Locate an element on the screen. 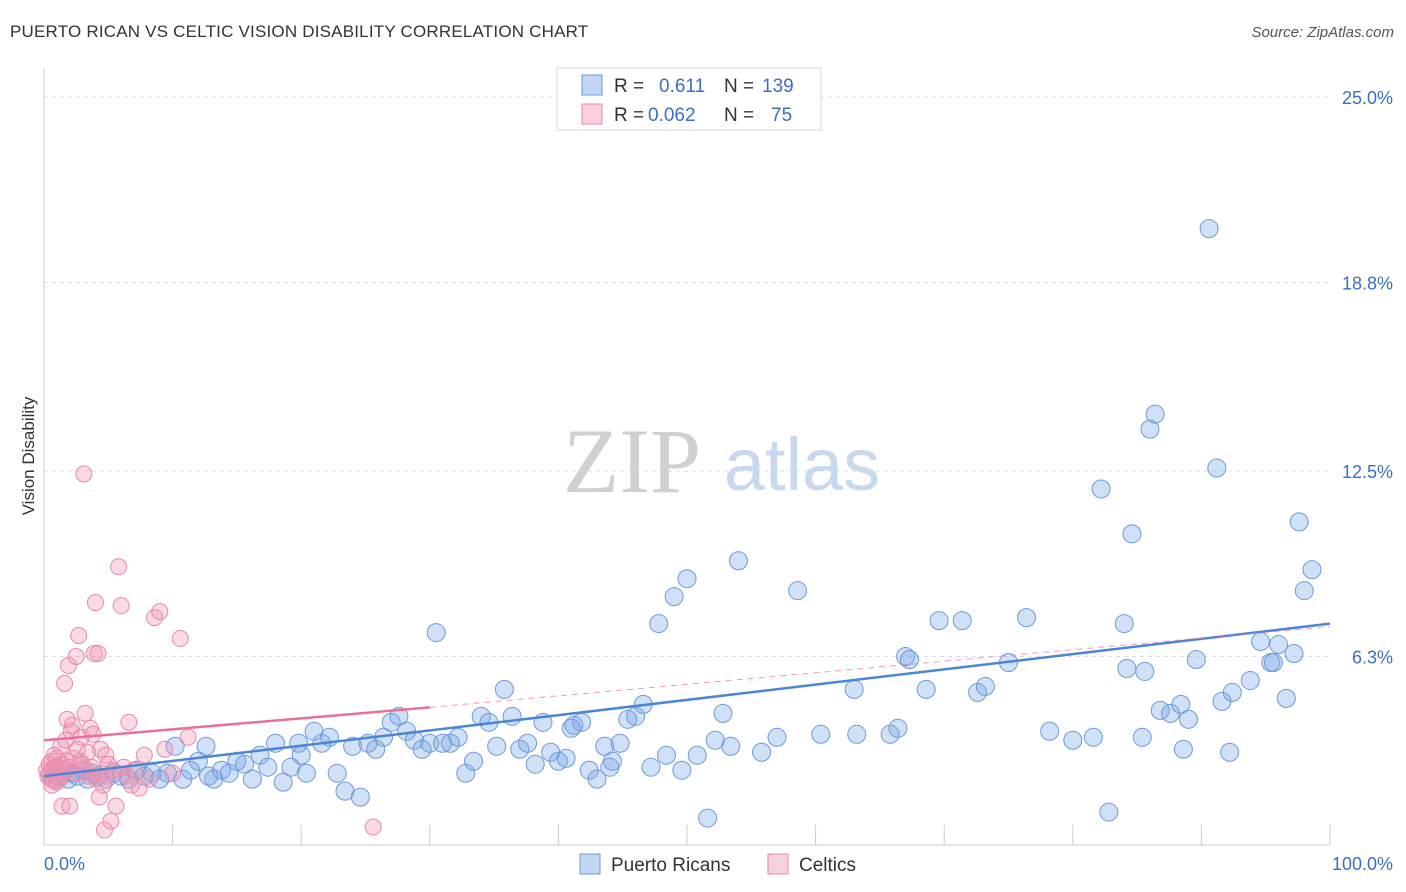 Image resolution: width=1406 pixels, height=892 pixels. y-tick-label-2: 18.8% is located at coordinates (1367, 284).